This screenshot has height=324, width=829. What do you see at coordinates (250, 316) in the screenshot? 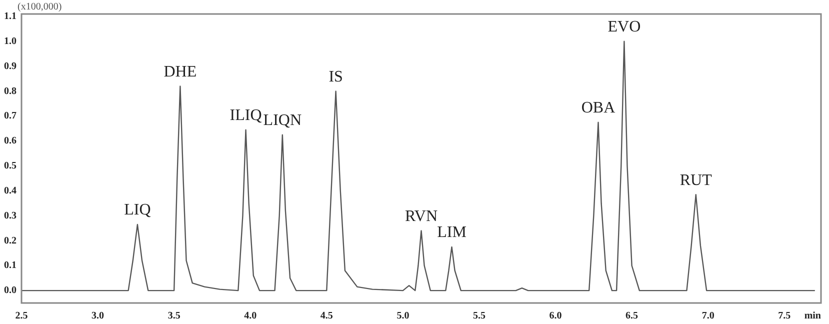
I see `x-tick-label: 4.0` at bounding box center [250, 316].